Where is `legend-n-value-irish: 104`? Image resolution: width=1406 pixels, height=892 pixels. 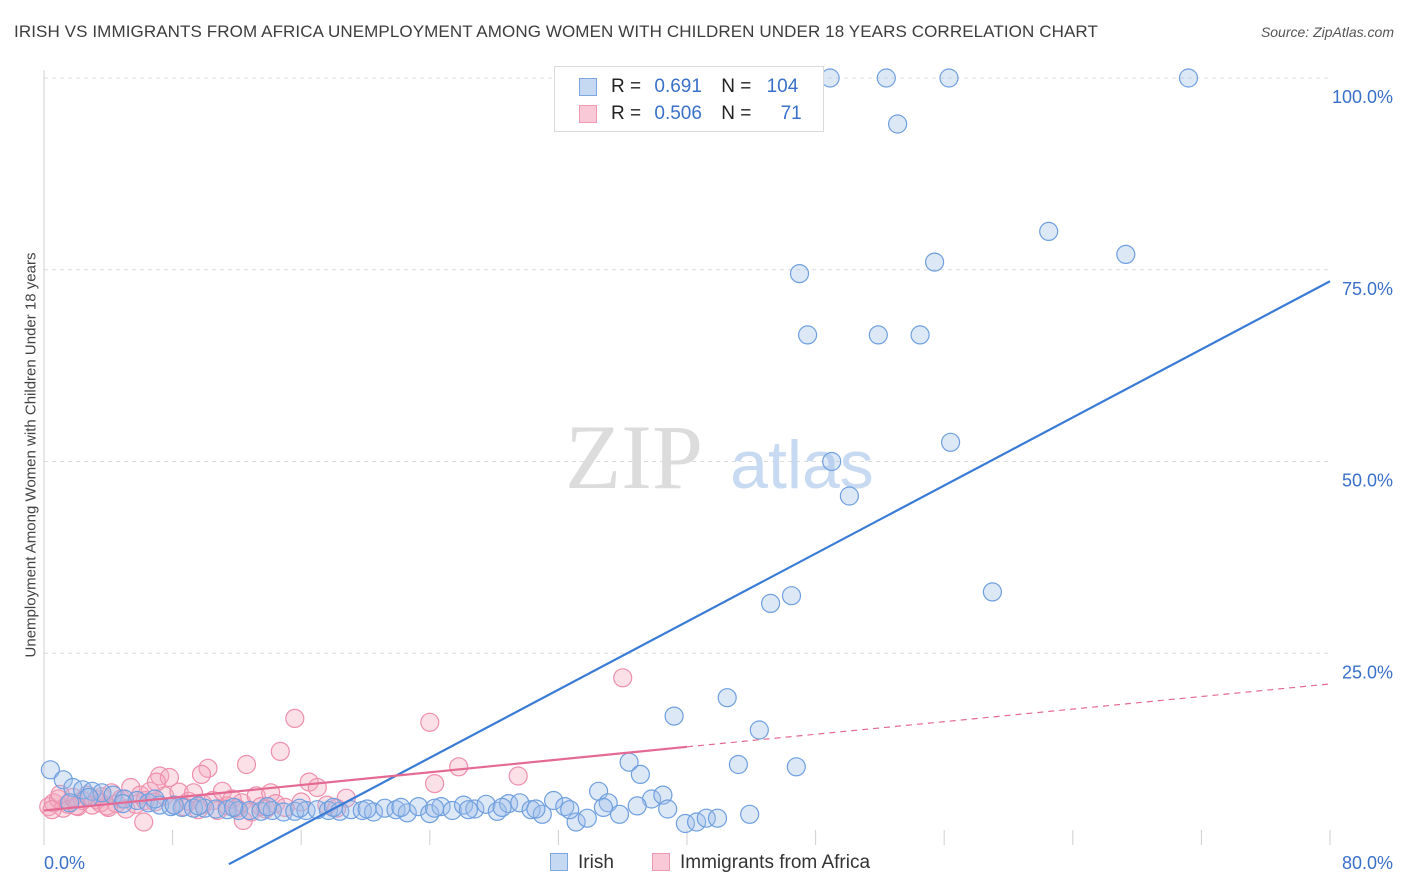 legend-n-value-irish: 104 is located at coordinates (782, 86).